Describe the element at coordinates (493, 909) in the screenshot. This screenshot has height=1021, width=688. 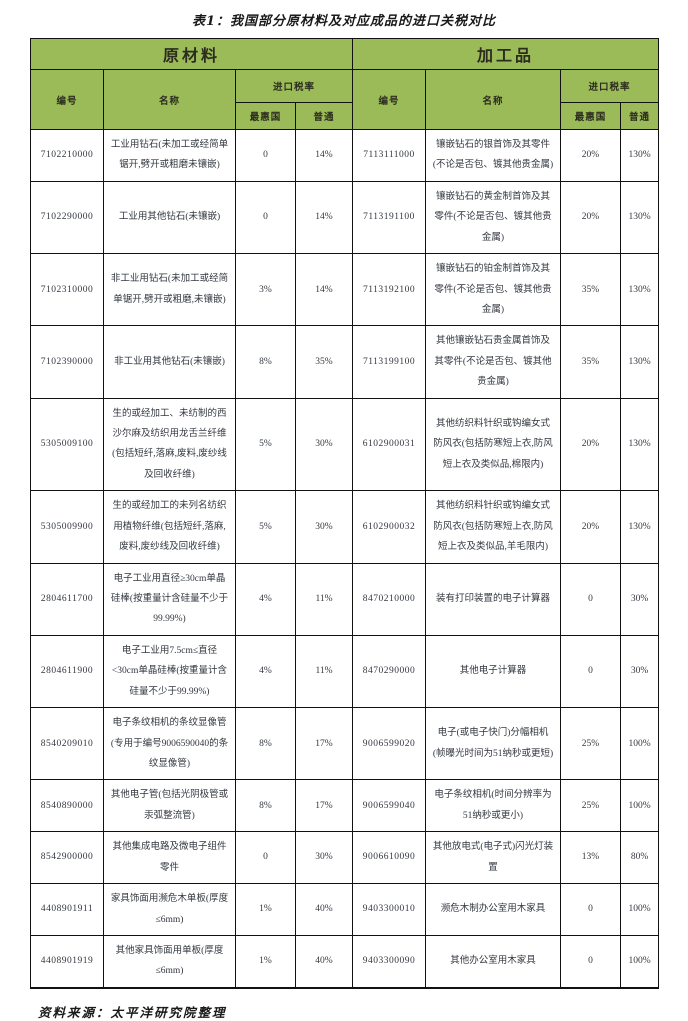
I see `processed-name-cell: 濒危木制办公室用木家具` at that location.